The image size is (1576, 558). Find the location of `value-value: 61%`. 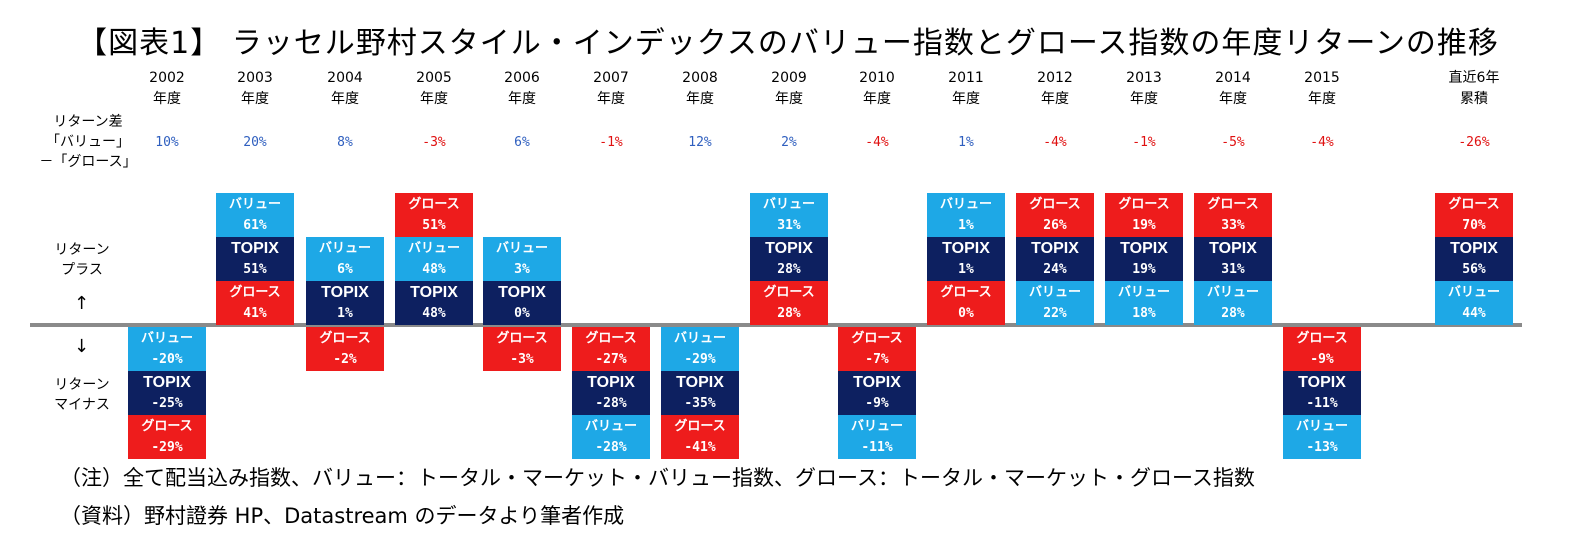

value-value: 61% is located at coordinates (255, 225).